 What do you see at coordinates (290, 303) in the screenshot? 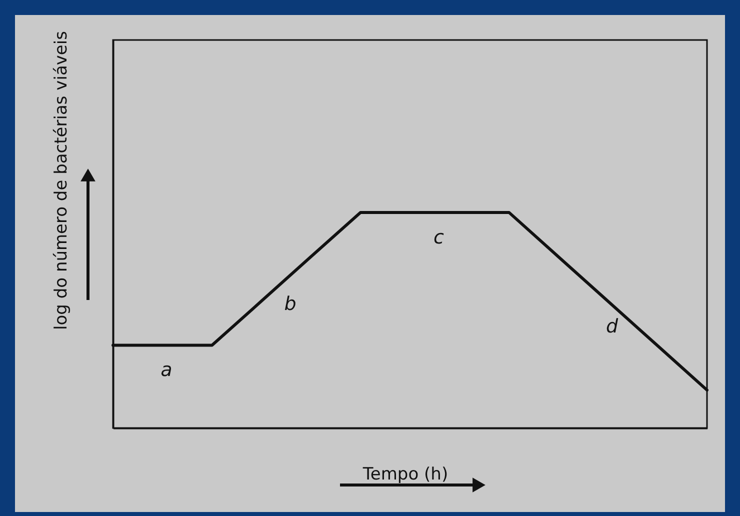
I see `annotation: b` at bounding box center [290, 303].